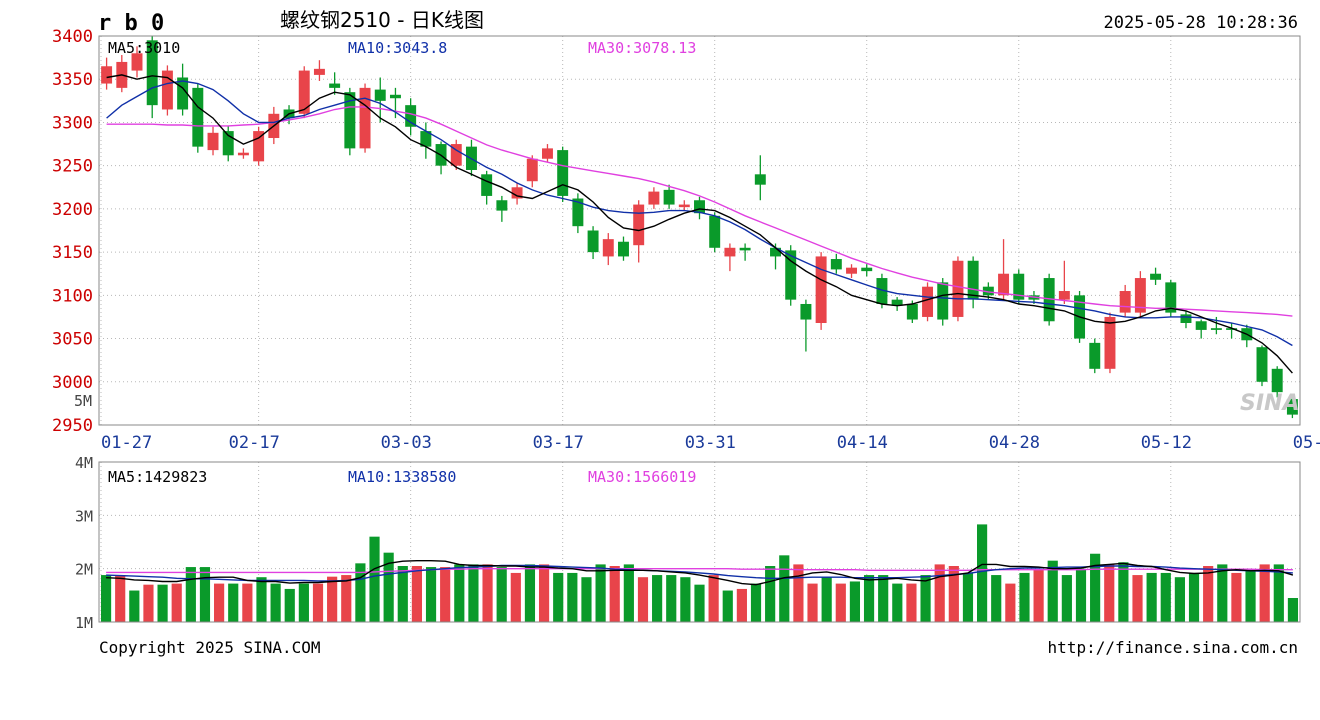 Image resolution: width=1320 pixels, height=720 pixels. Describe the element at coordinates (210, 647) in the screenshot. I see `copyright-text: Copyright 2025 SINA.COM` at that location.